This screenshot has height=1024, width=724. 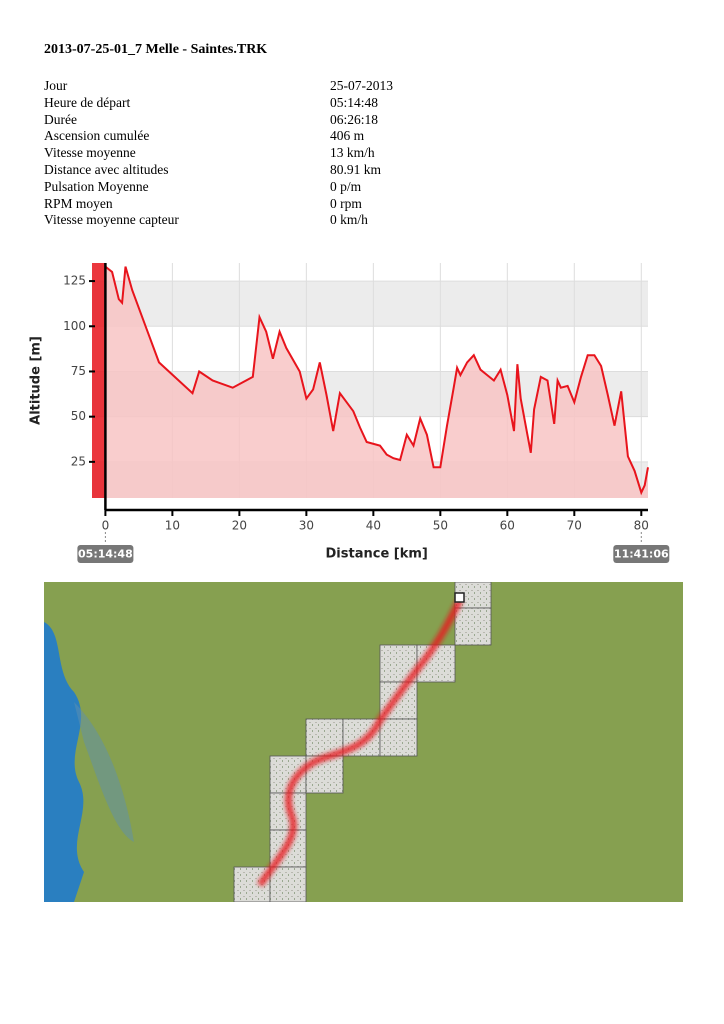 What do you see at coordinates (354, 102) in the screenshot?
I see `value-cell: 05:14:48` at bounding box center [354, 102].